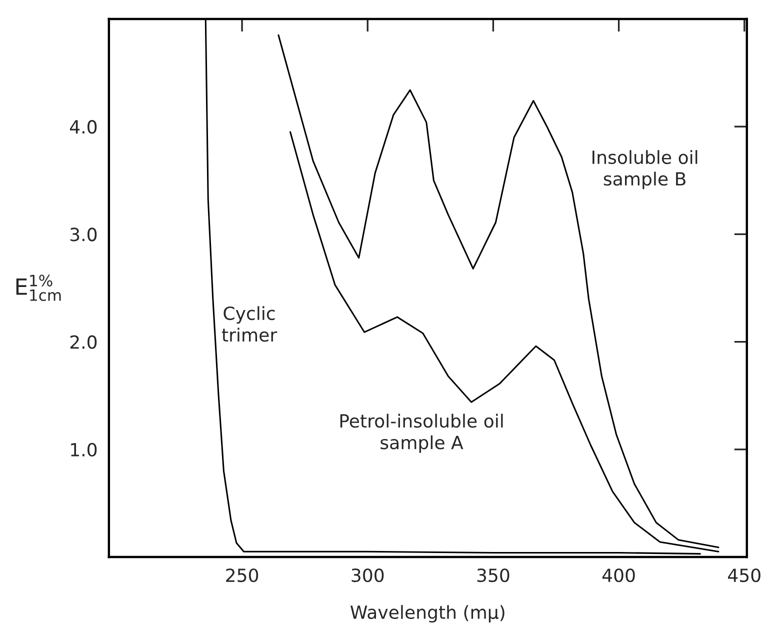 The image size is (778, 633). Describe the element at coordinates (250, 324) in the screenshot. I see `annotation: Cyclic trimer` at that location.